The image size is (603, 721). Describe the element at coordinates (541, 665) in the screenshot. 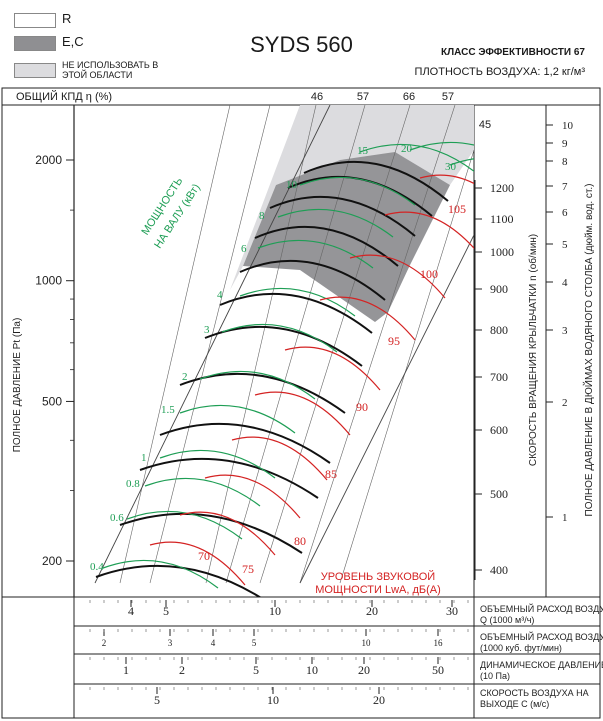

I see `bottom-scale-label: ДИНАМИЧЕСКОЕ ДАВЛЕНИЕ Pd` at that location.